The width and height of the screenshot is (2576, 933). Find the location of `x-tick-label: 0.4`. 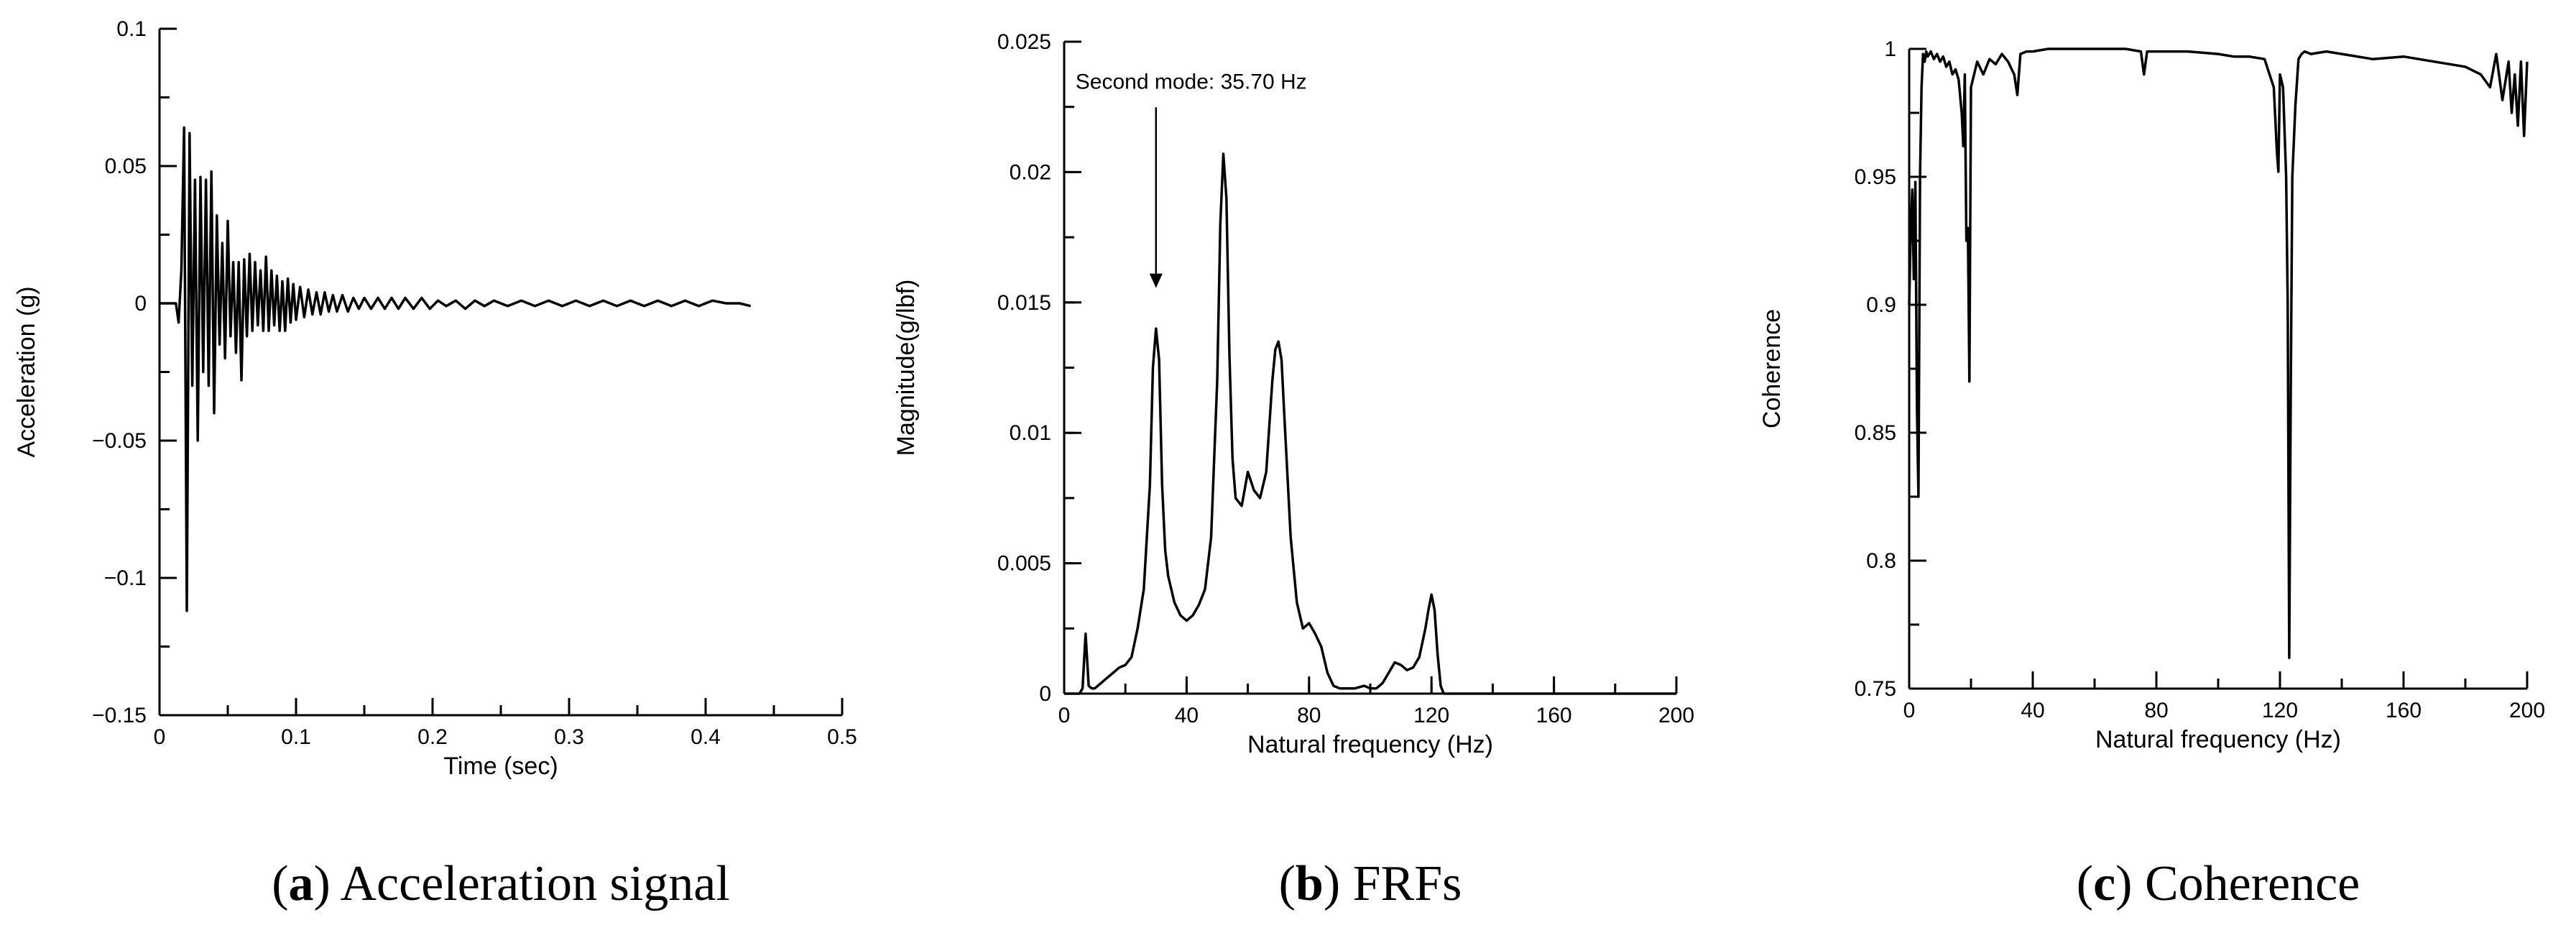

x-tick-label: 0.4 is located at coordinates (706, 737).